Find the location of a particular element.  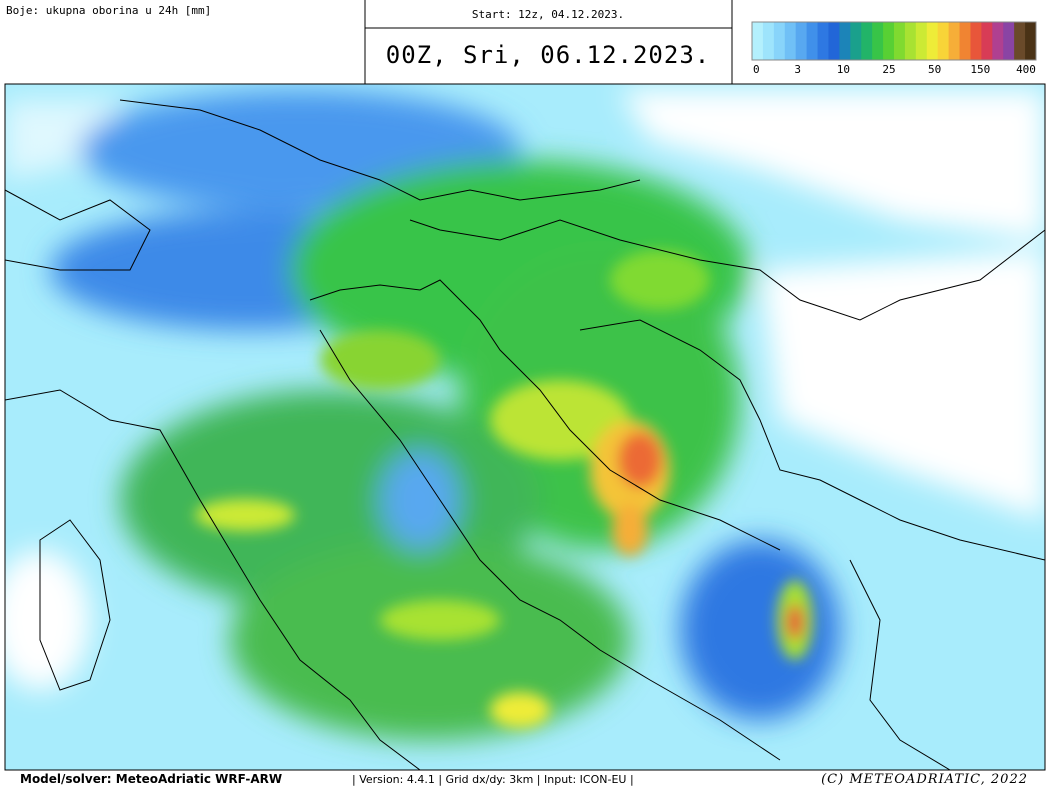

colorbar-label: 150 is located at coordinates (980, 69).